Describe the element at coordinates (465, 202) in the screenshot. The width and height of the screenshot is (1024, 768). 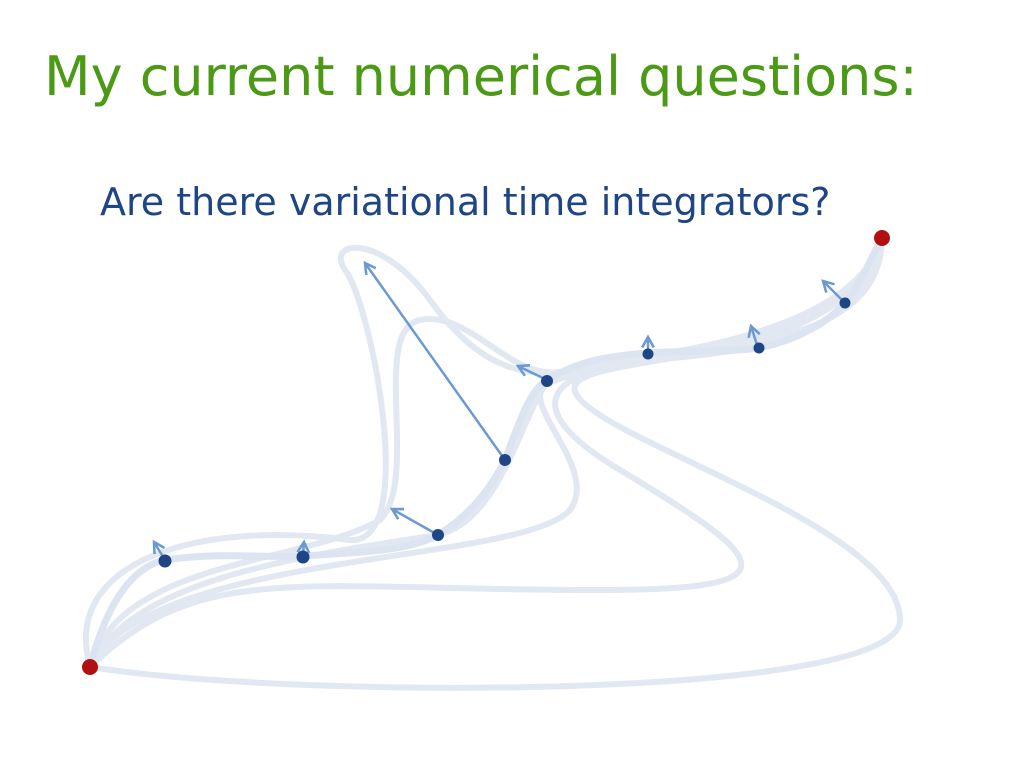
I see `subtitle: Are there variational time integrators?` at that location.